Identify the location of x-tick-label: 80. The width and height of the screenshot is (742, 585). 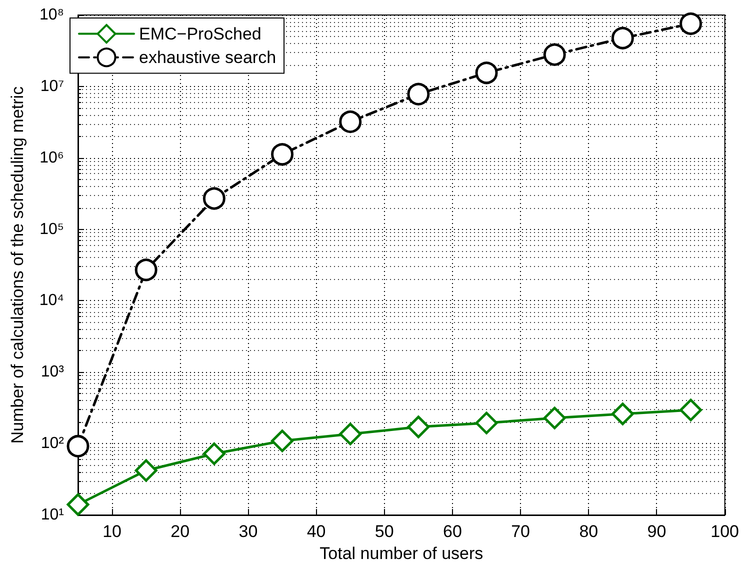
(588, 531).